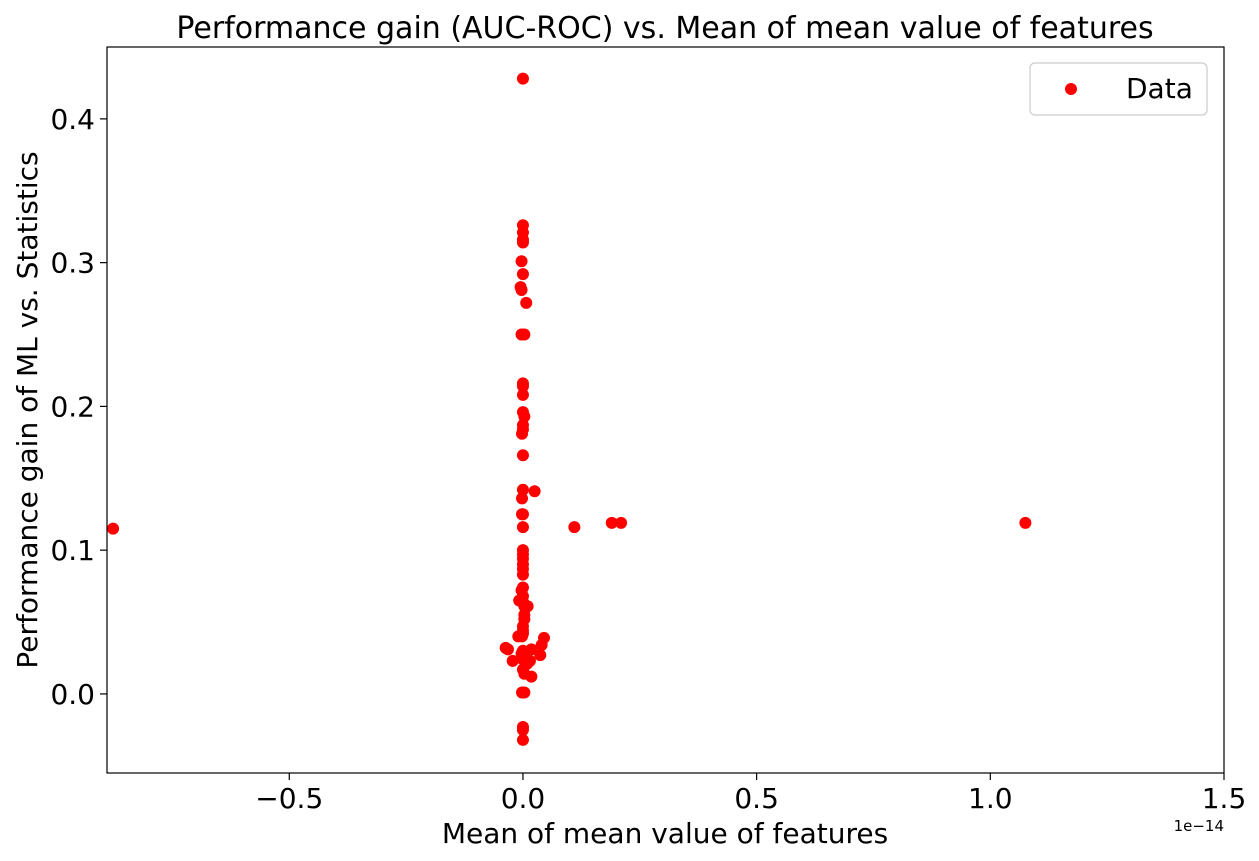 This screenshot has height=861, width=1259. I want to click on y-axis-ticks: 0.0 0.1 0.2 0.3 0.4, so click(78, 407).